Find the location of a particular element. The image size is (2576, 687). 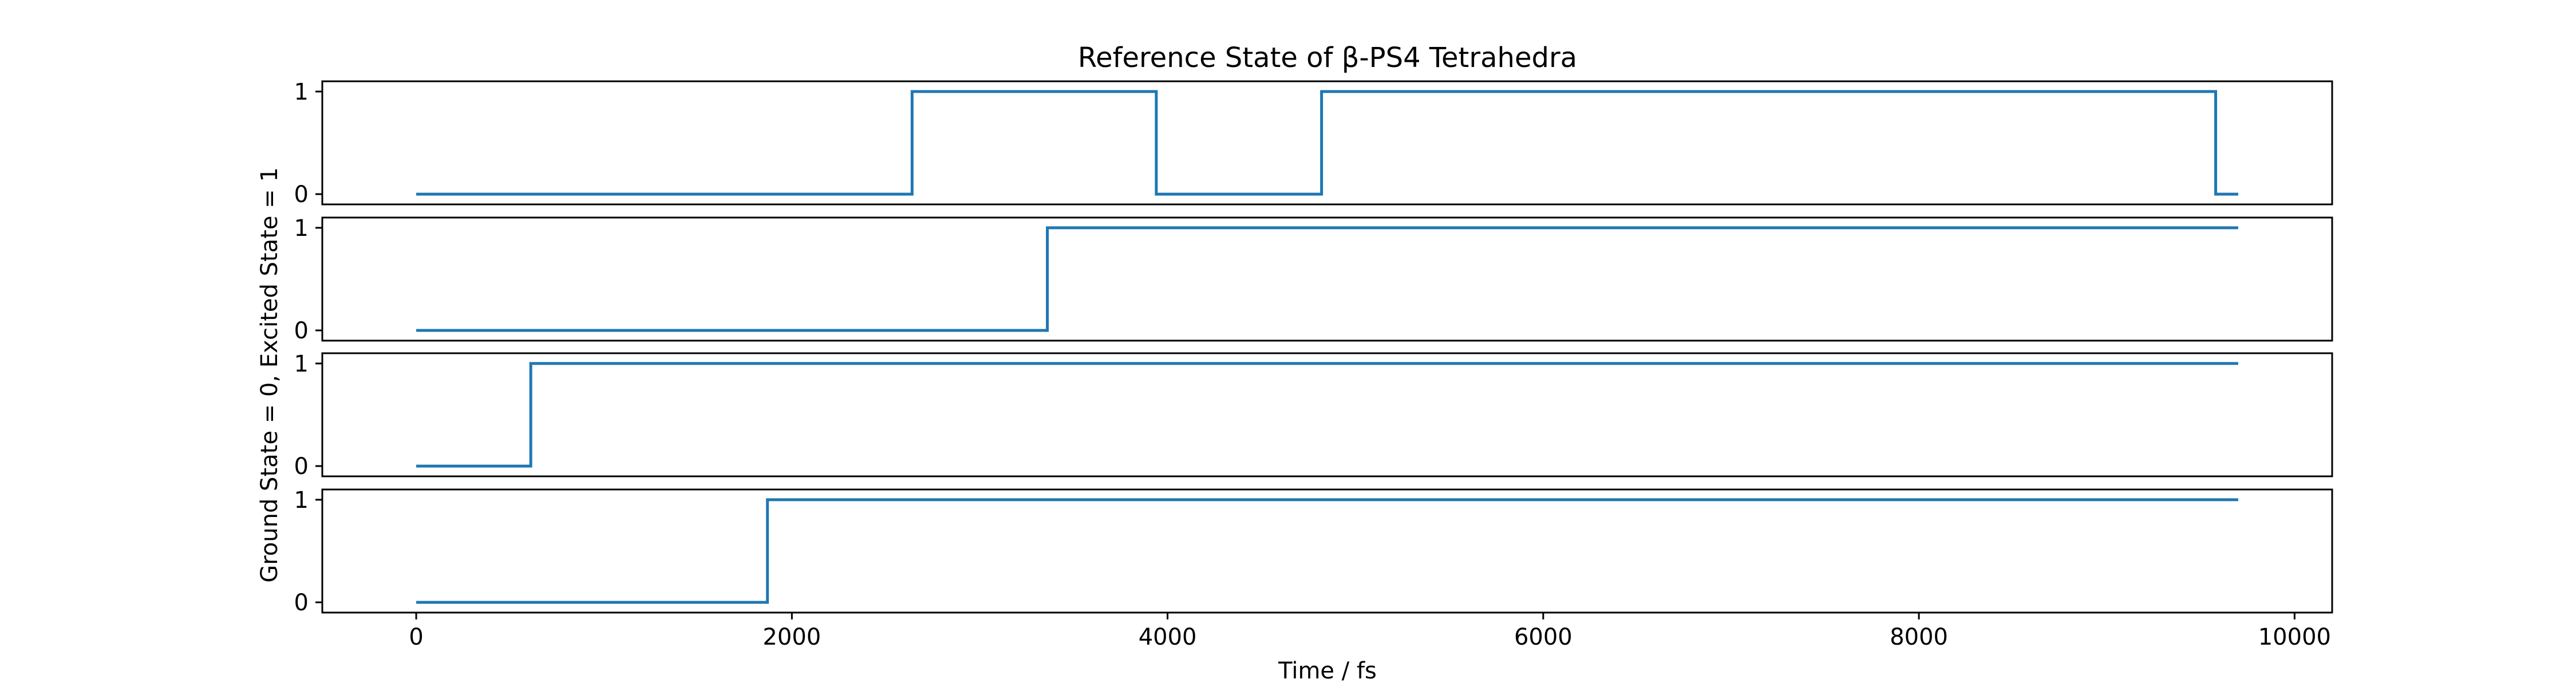

x-tick-label: 2000 is located at coordinates (791, 637).